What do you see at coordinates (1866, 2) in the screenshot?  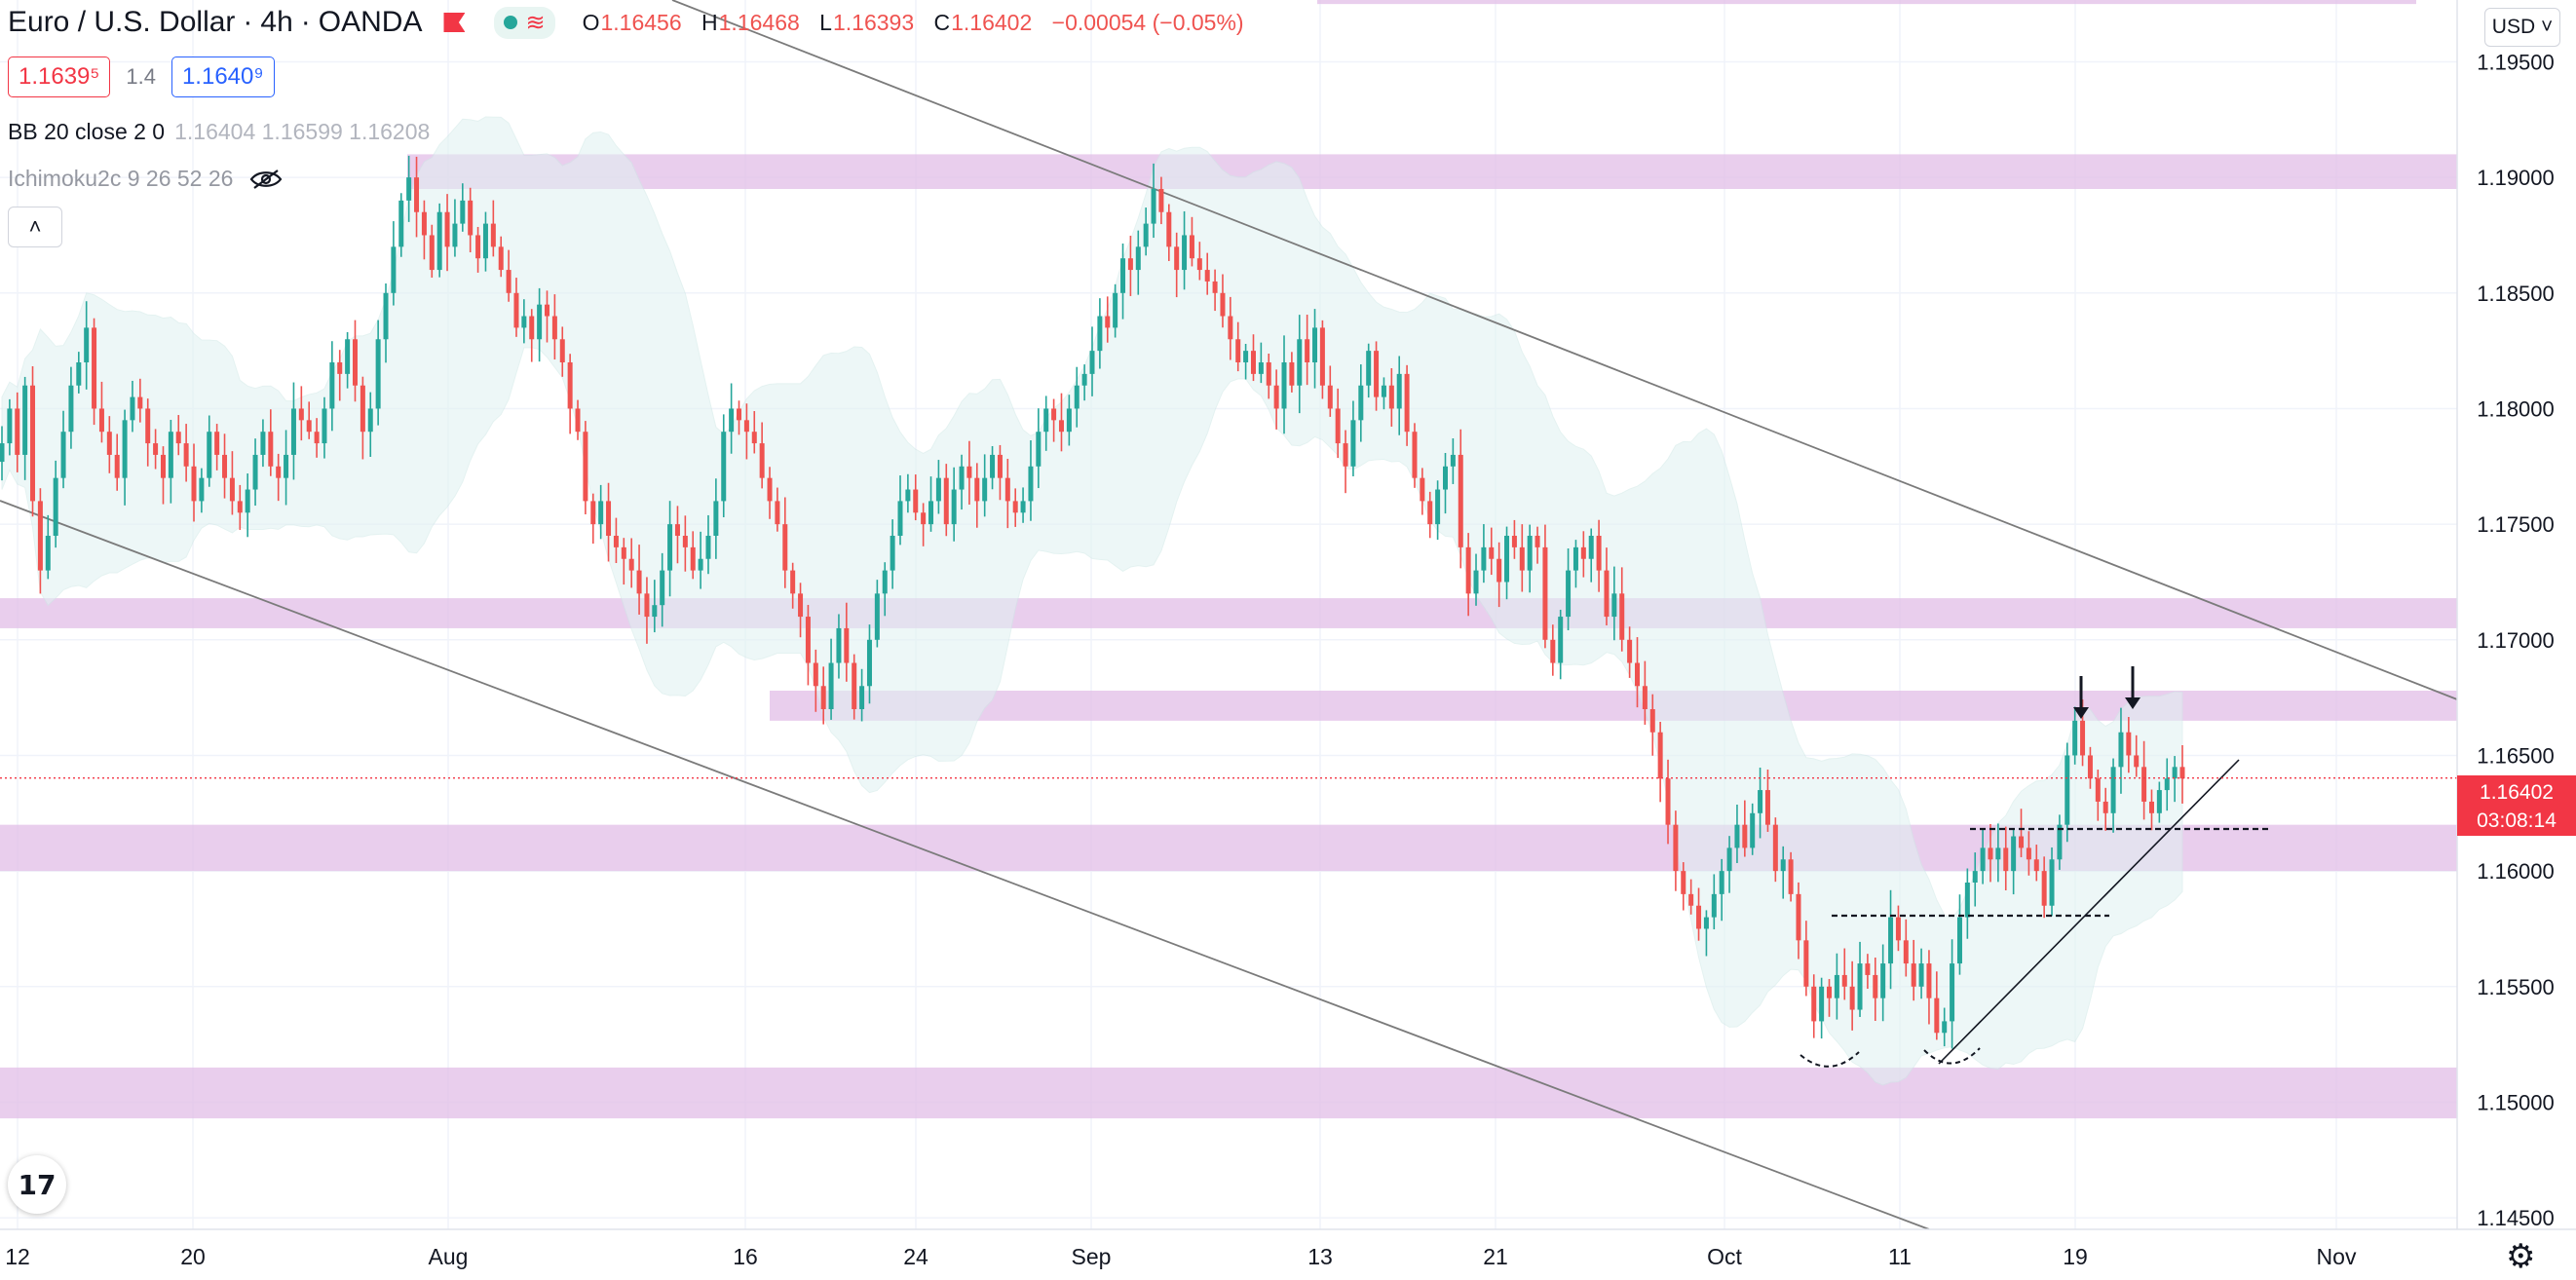 I see `sr-zone` at bounding box center [1866, 2].